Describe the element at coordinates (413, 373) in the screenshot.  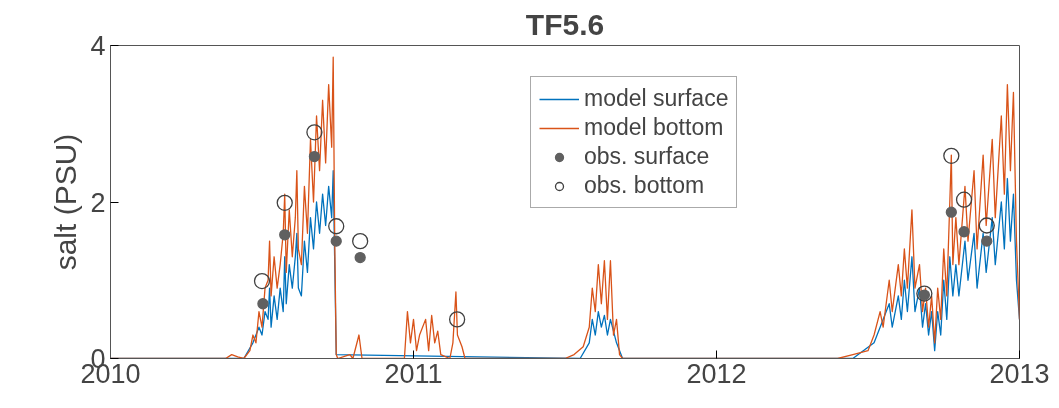
I see `x-tick-label: 2011` at that location.